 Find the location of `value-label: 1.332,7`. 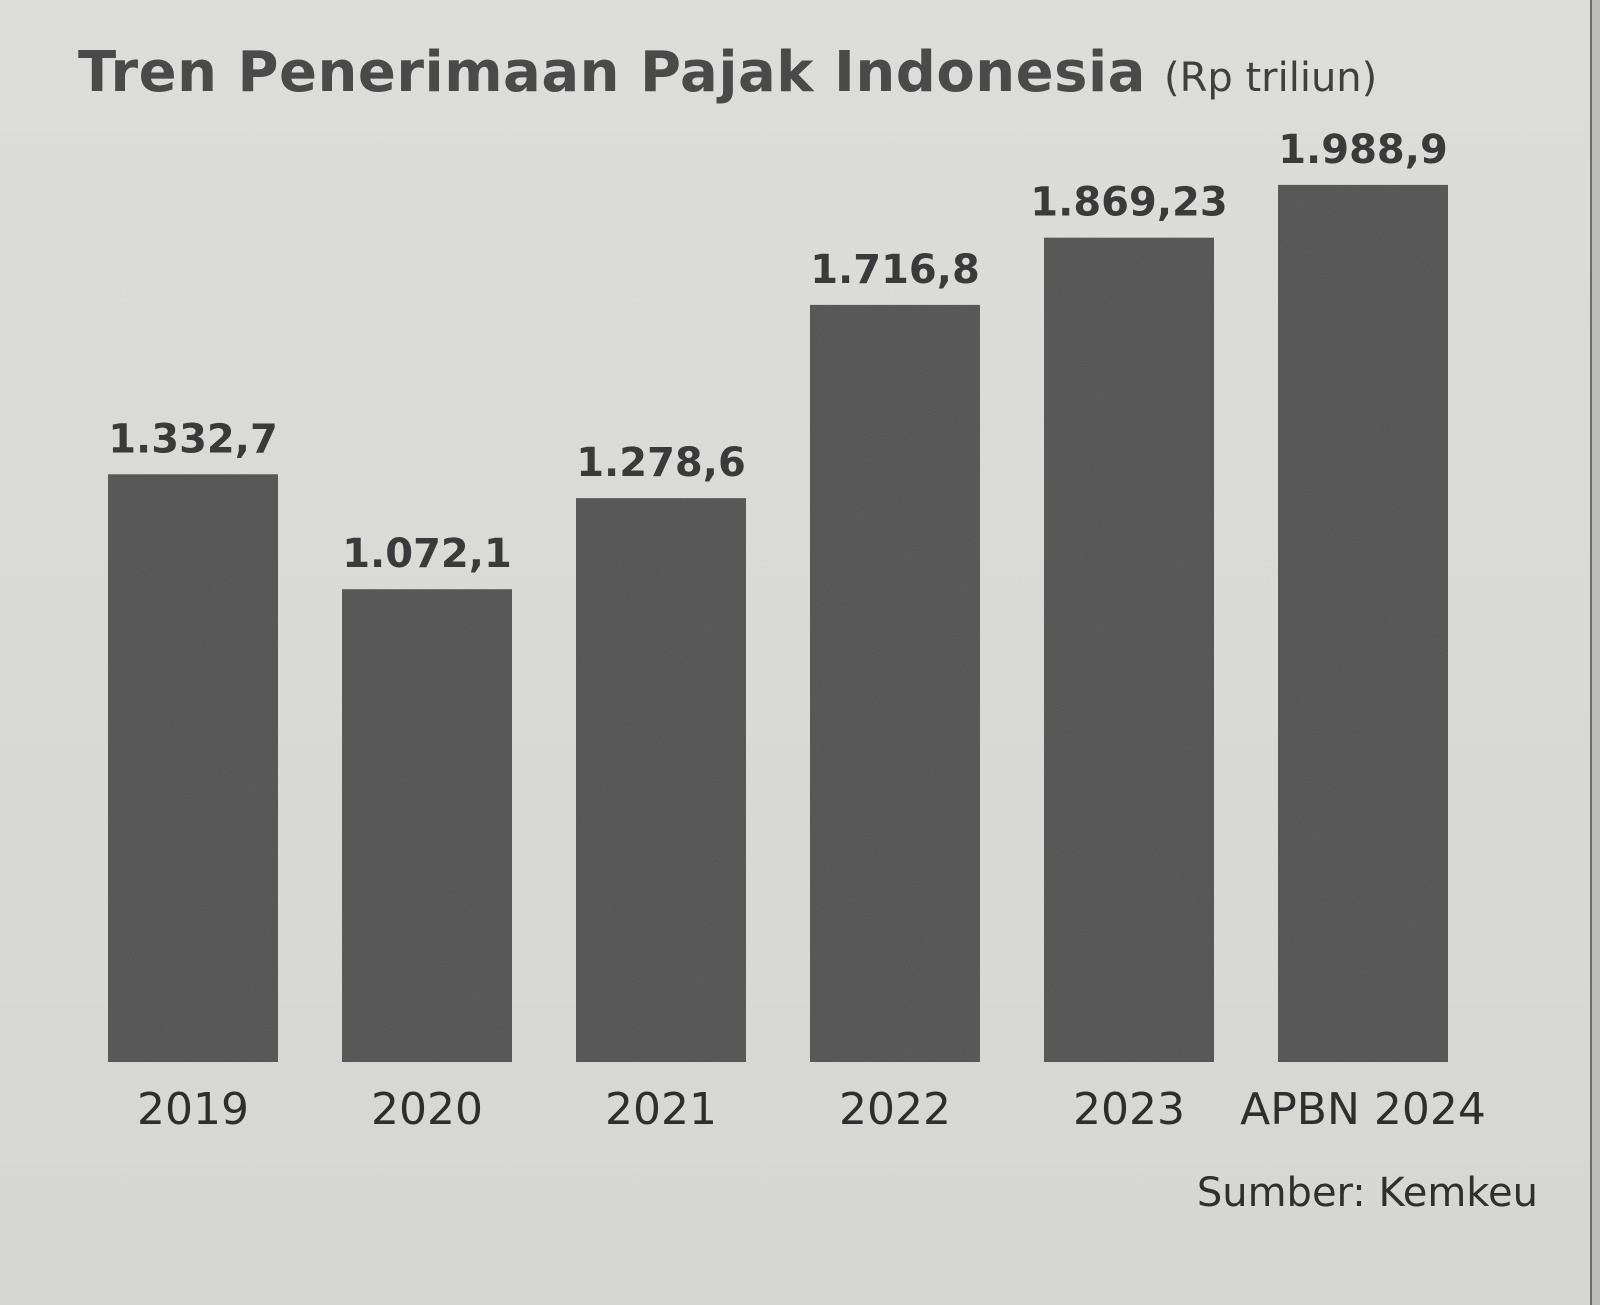

value-label: 1.332,7 is located at coordinates (193, 439).